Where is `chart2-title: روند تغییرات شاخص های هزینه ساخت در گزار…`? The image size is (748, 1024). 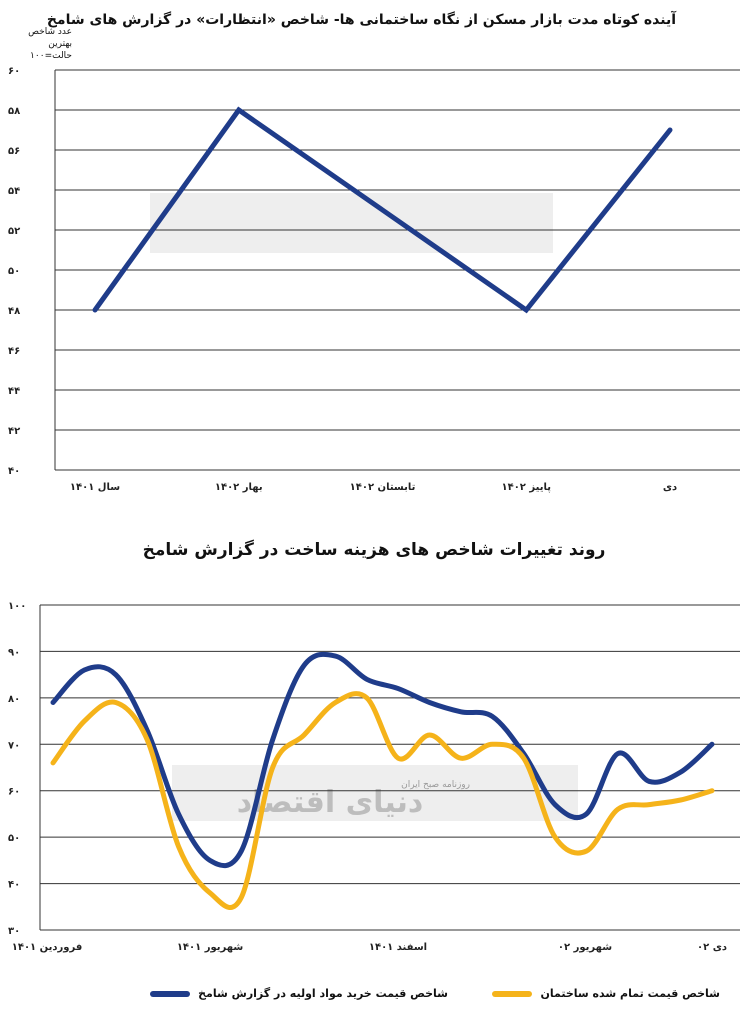
chart2-title: روند تغییرات شاخص های هزینه ساخت در گزار… is located at coordinates (374, 550).